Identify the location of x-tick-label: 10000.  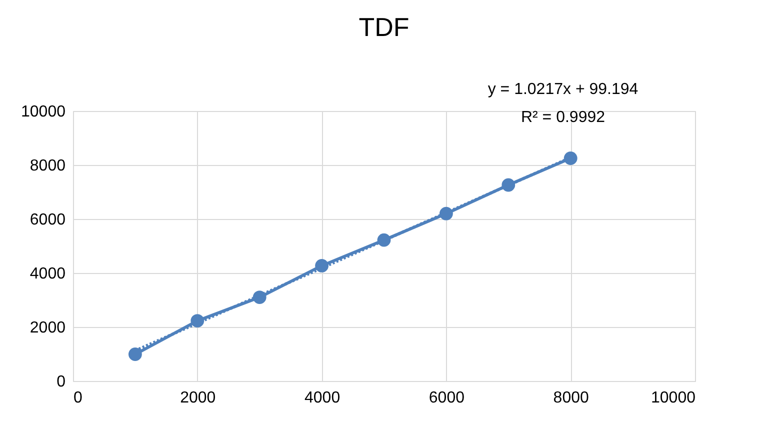
(673, 398).